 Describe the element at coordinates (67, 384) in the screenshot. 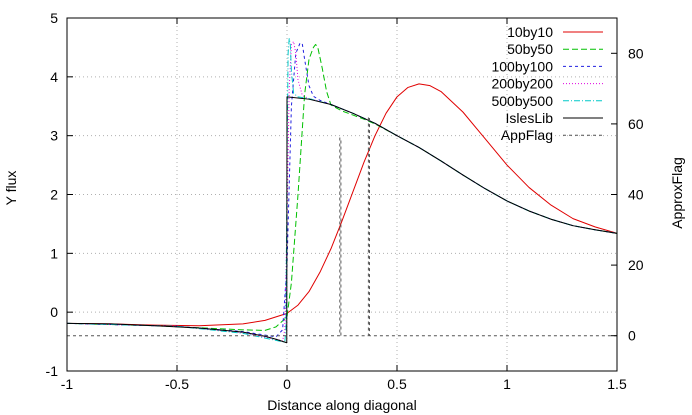

I see `x-tick-label: -1` at that location.